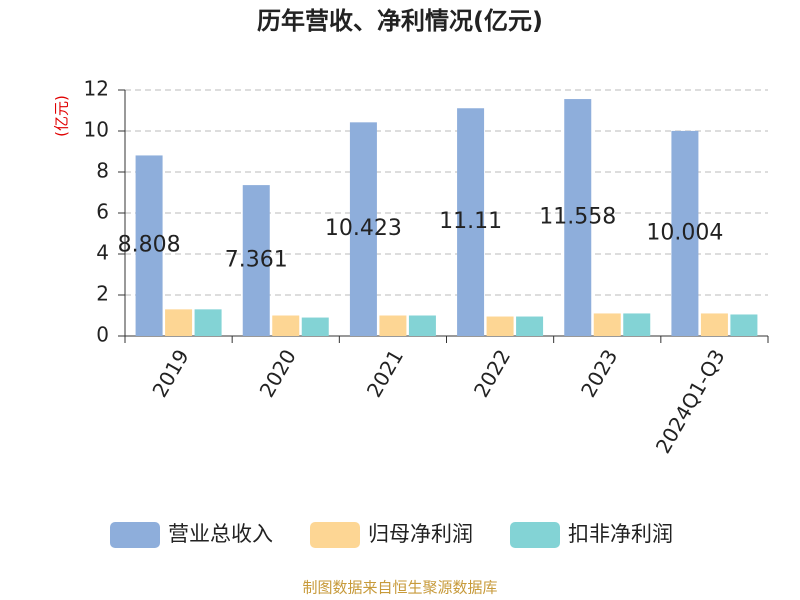  I want to click on legend-label: 扣非净利润, so click(620, 534).